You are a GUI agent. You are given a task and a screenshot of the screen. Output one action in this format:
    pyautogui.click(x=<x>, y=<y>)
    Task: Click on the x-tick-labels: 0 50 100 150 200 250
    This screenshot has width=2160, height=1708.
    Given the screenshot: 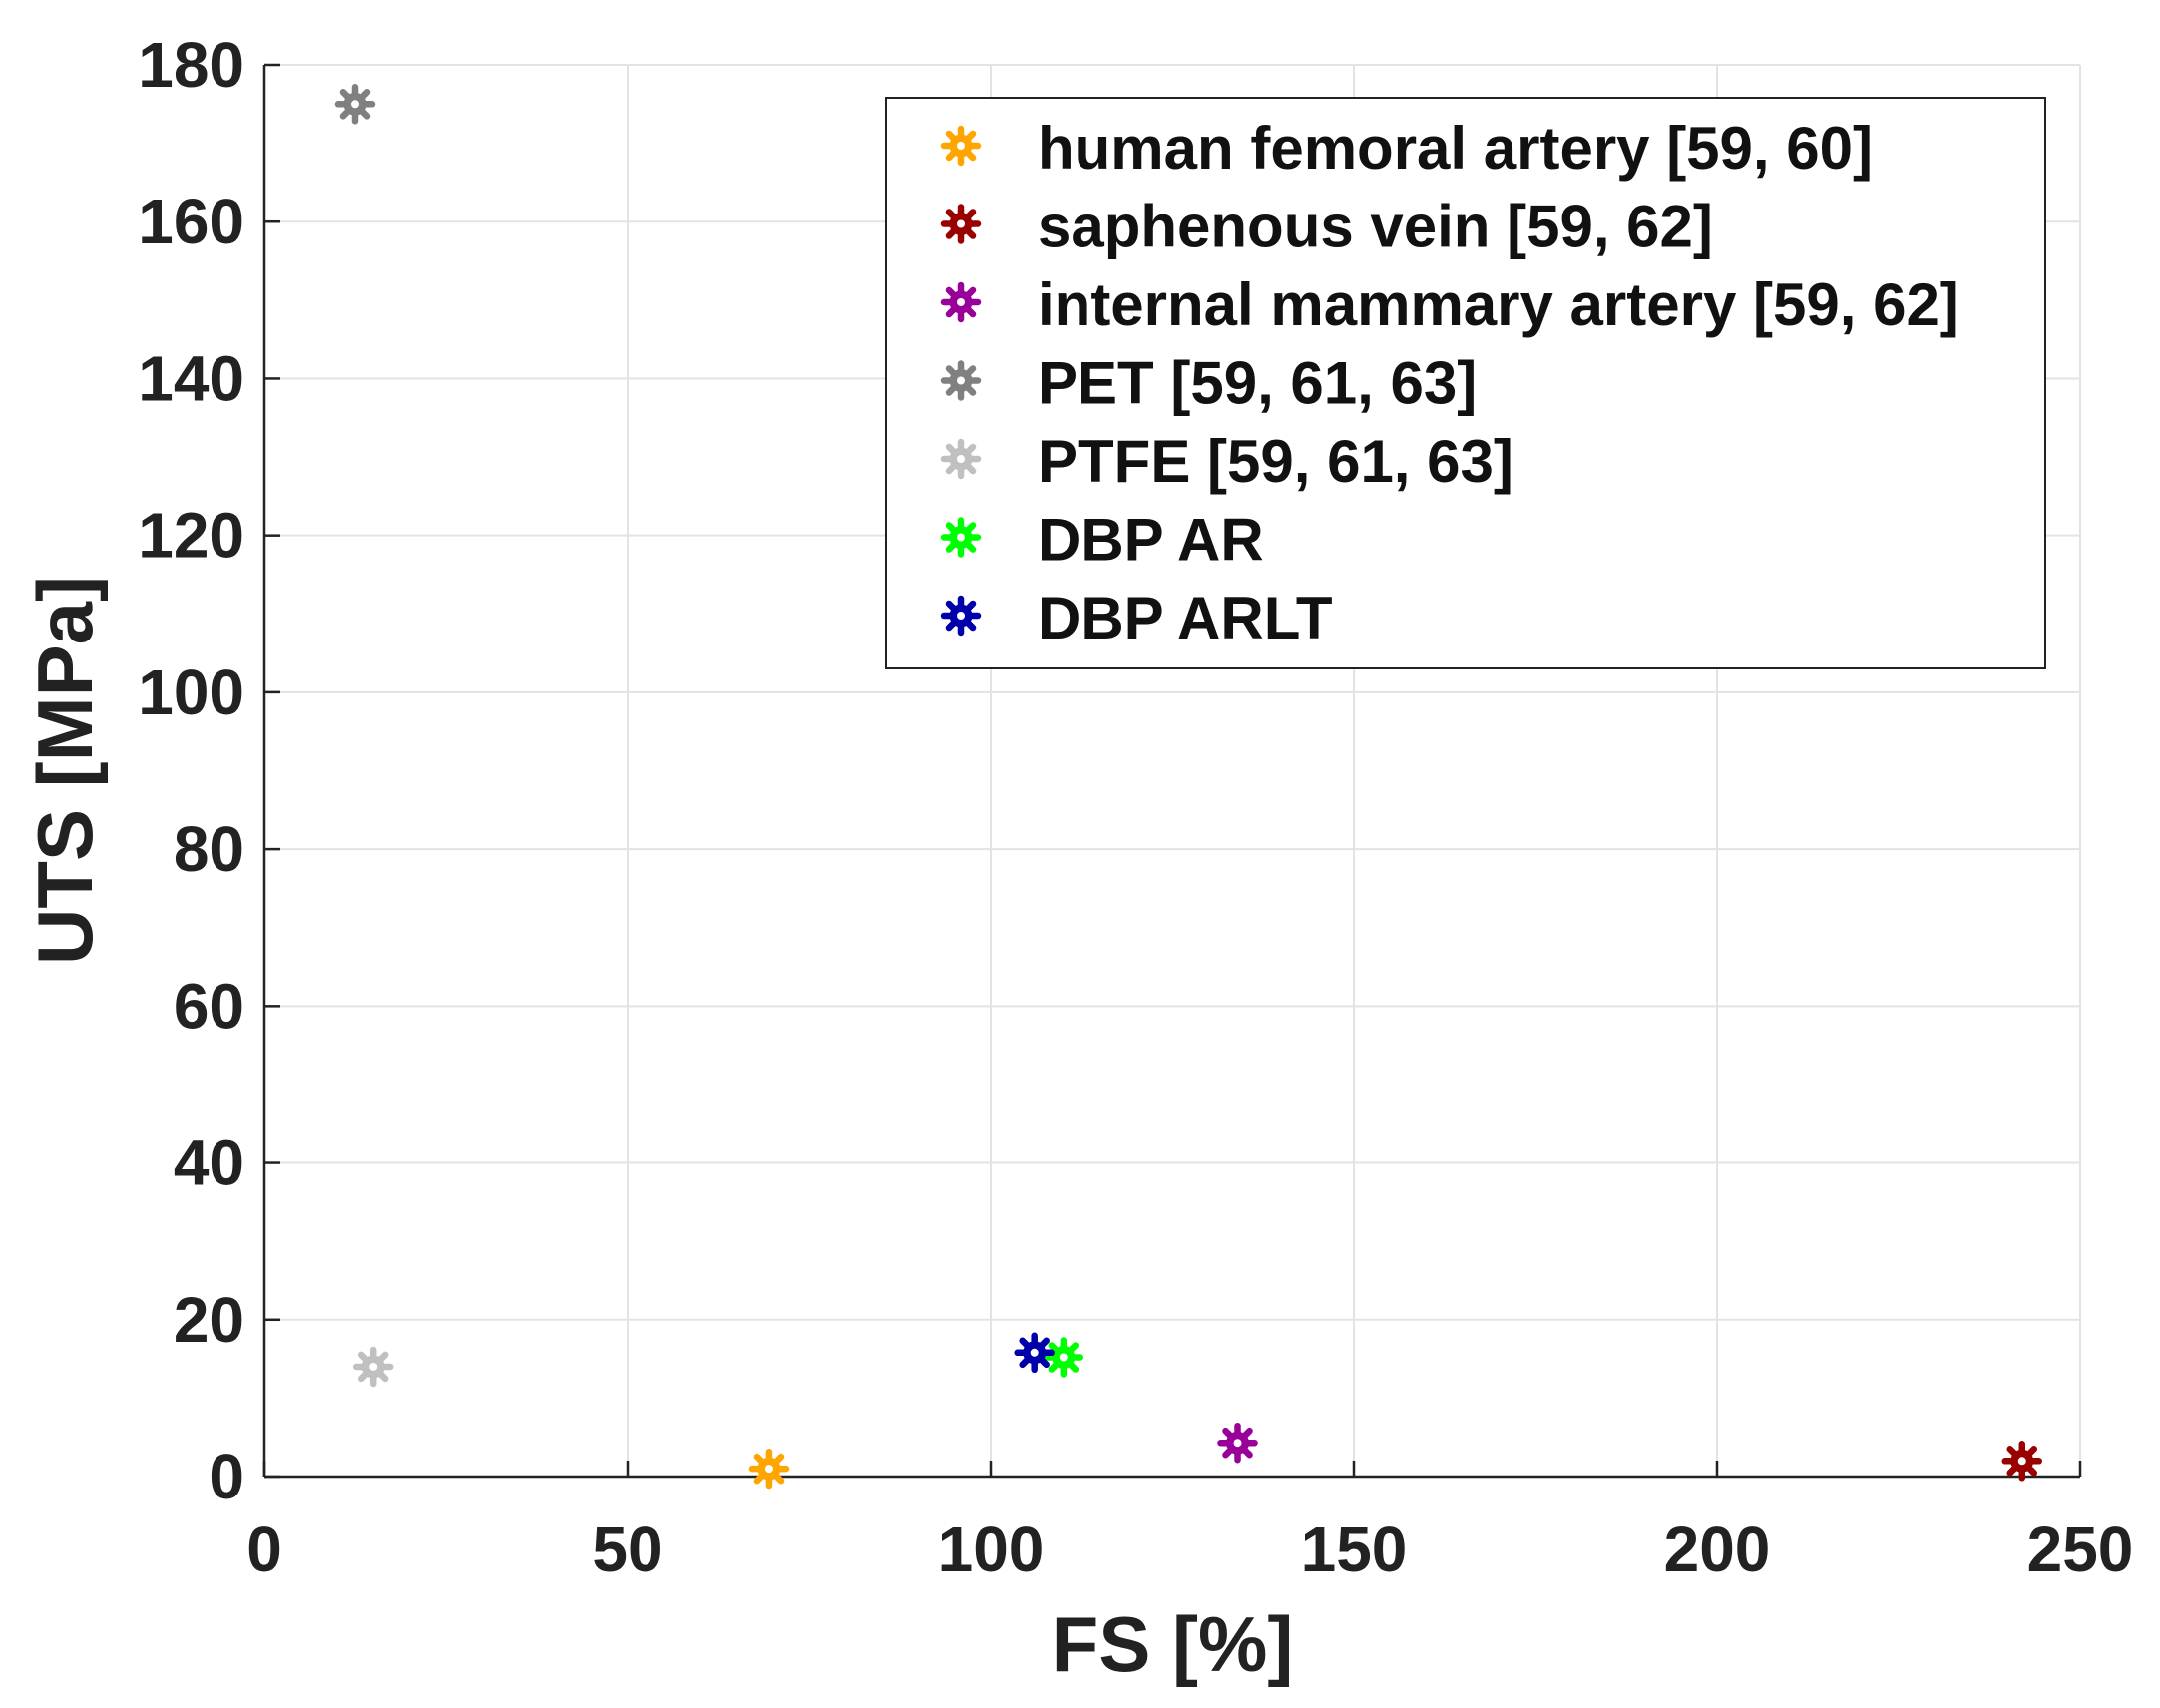 What is the action you would take?
    pyautogui.click(x=1190, y=1549)
    